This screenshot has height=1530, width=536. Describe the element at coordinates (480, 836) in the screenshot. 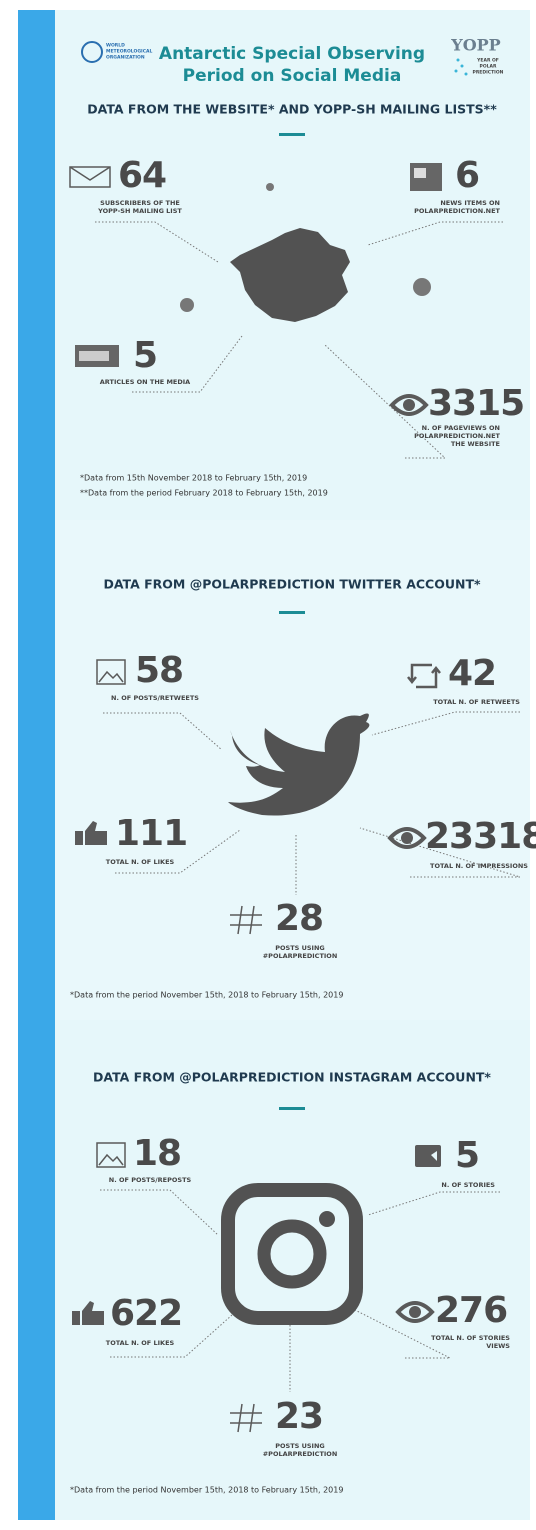

I see `stat-value: 23318` at that location.